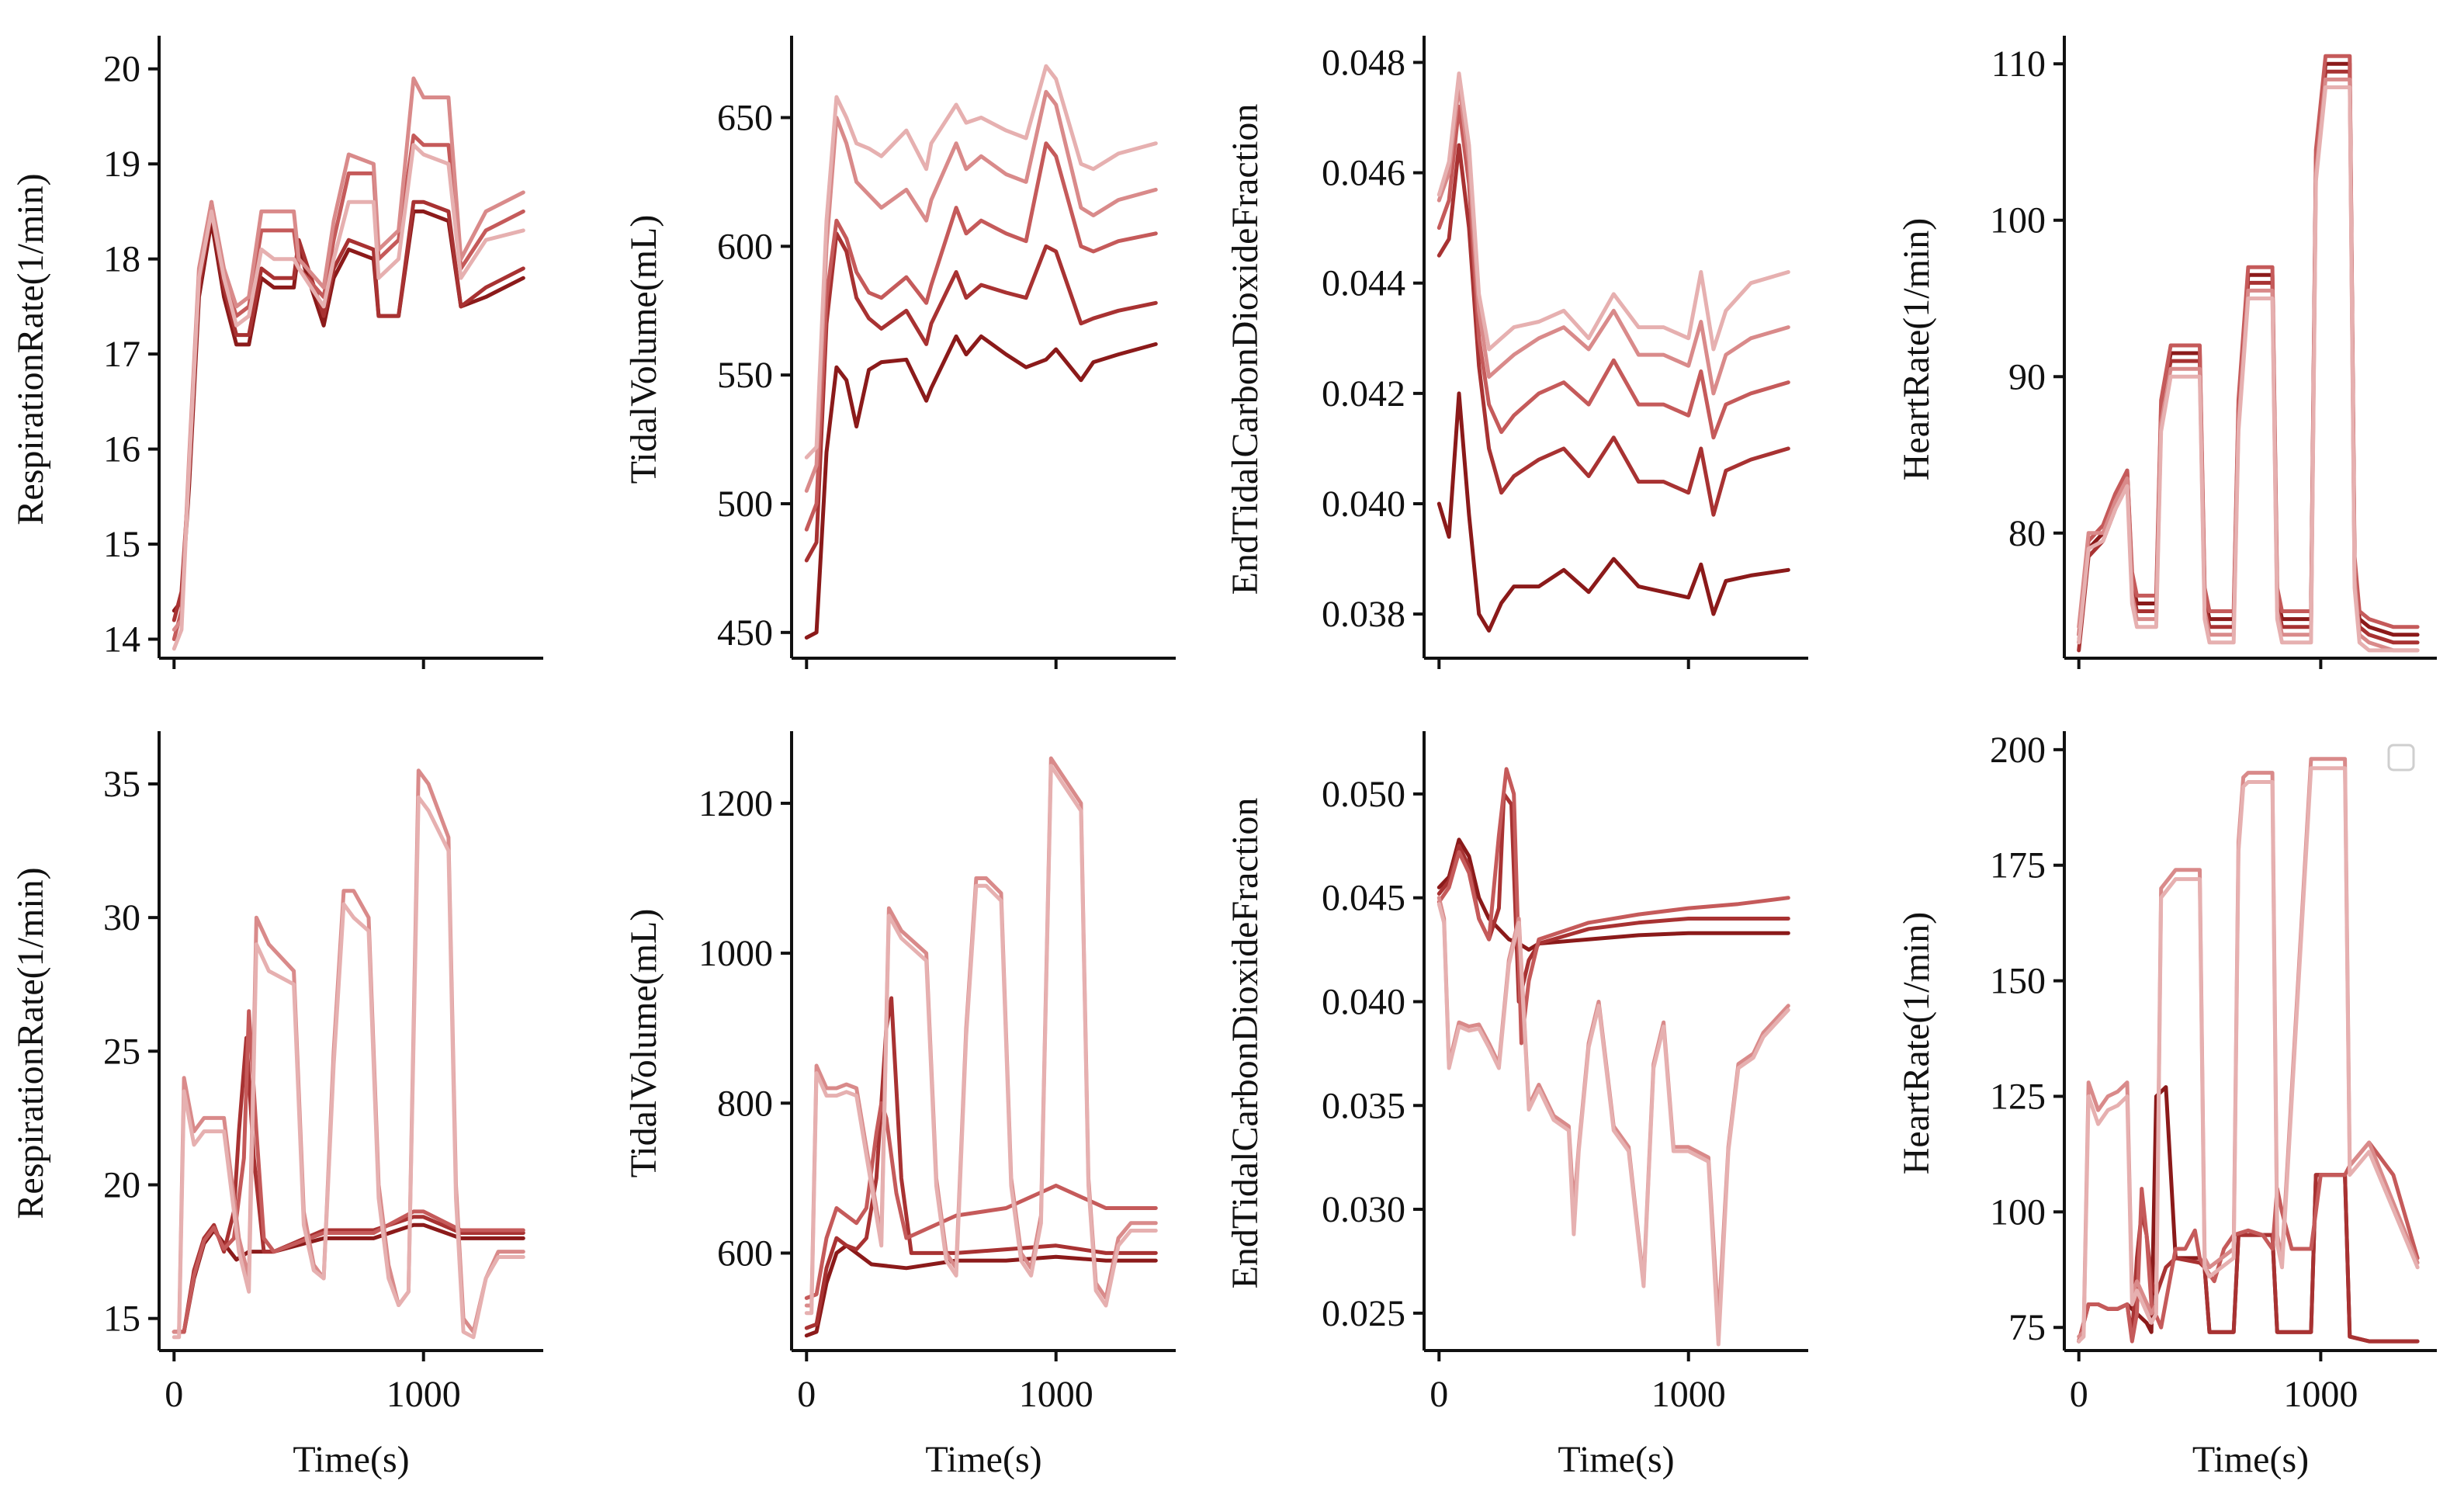  I want to click on y-tick-label: 0.038, so click(1363, 614).